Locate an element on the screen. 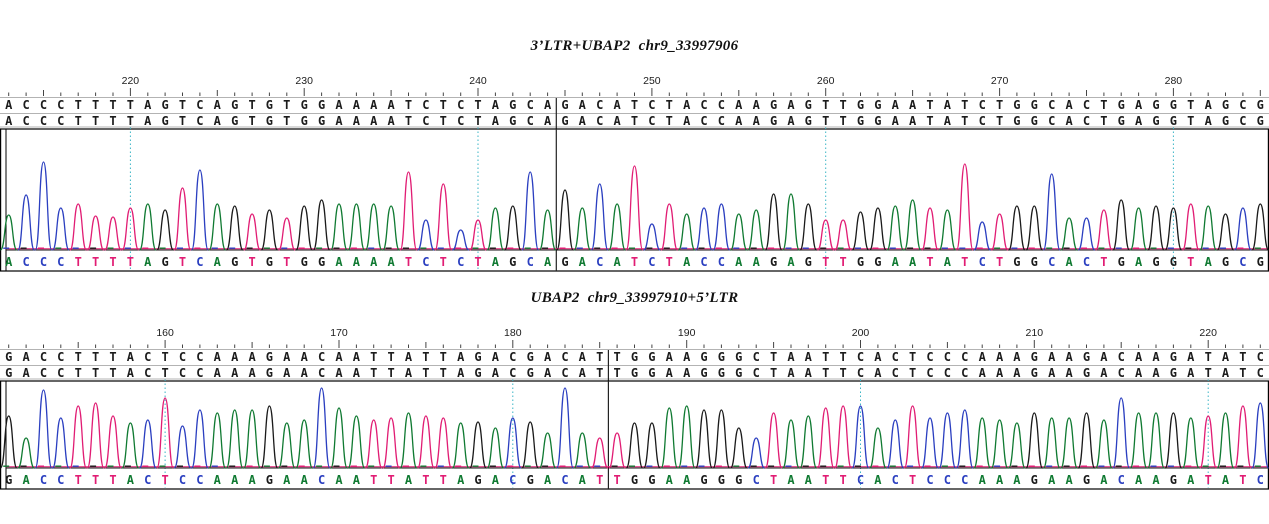  ruler-label: 180 is located at coordinates (513, 333).